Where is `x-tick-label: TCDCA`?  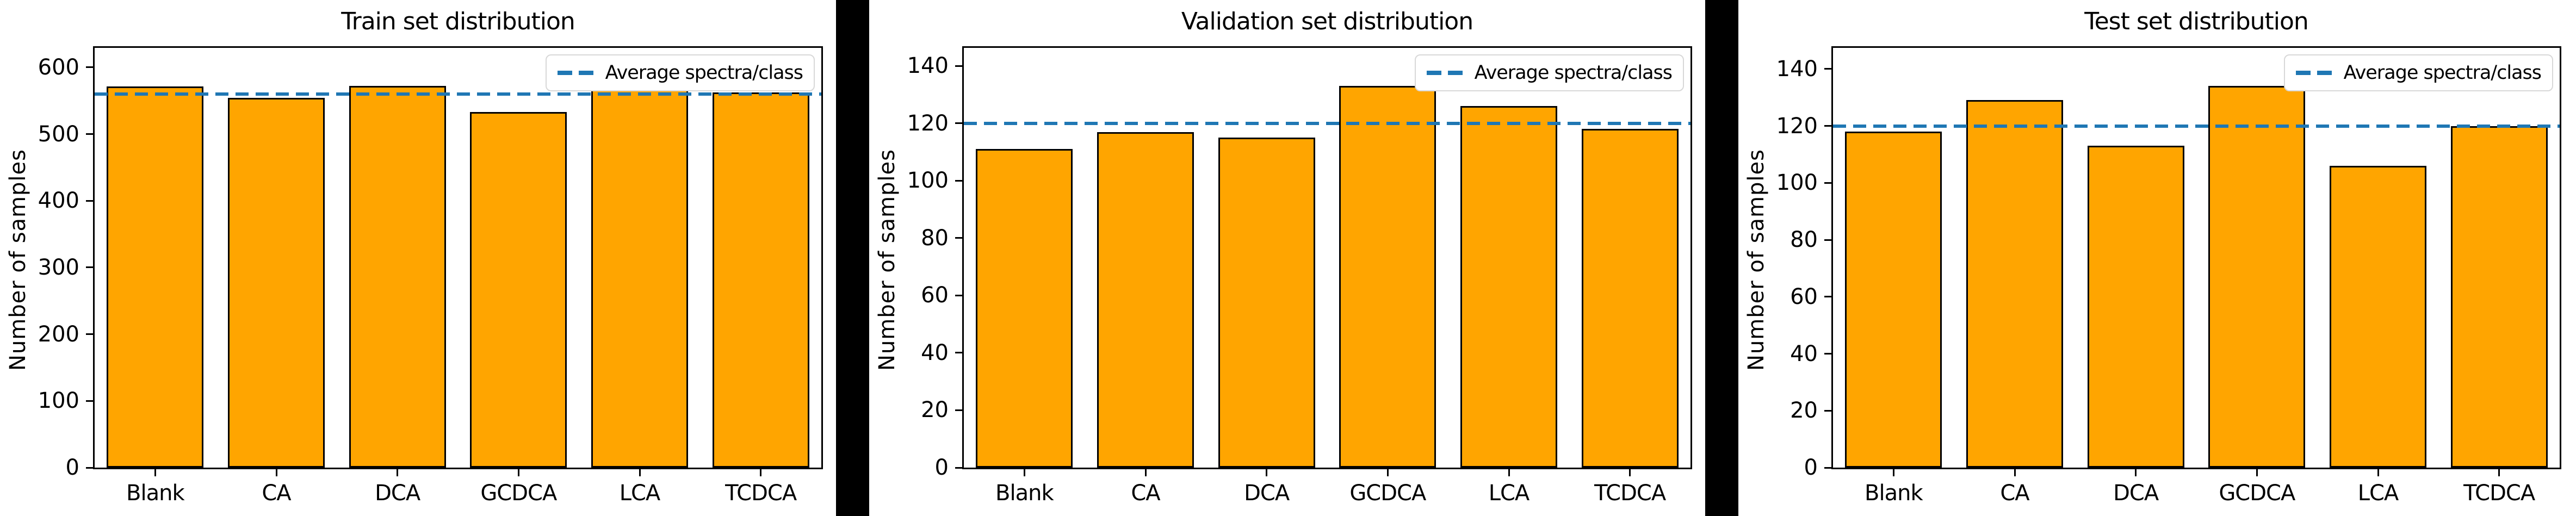 x-tick-label: TCDCA is located at coordinates (2499, 493).